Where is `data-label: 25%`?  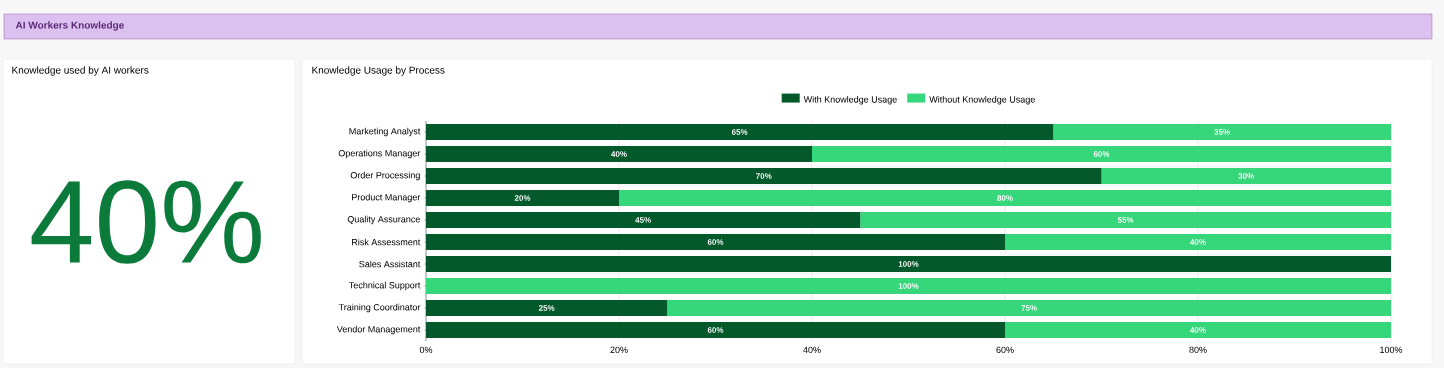
data-label: 25% is located at coordinates (546, 308).